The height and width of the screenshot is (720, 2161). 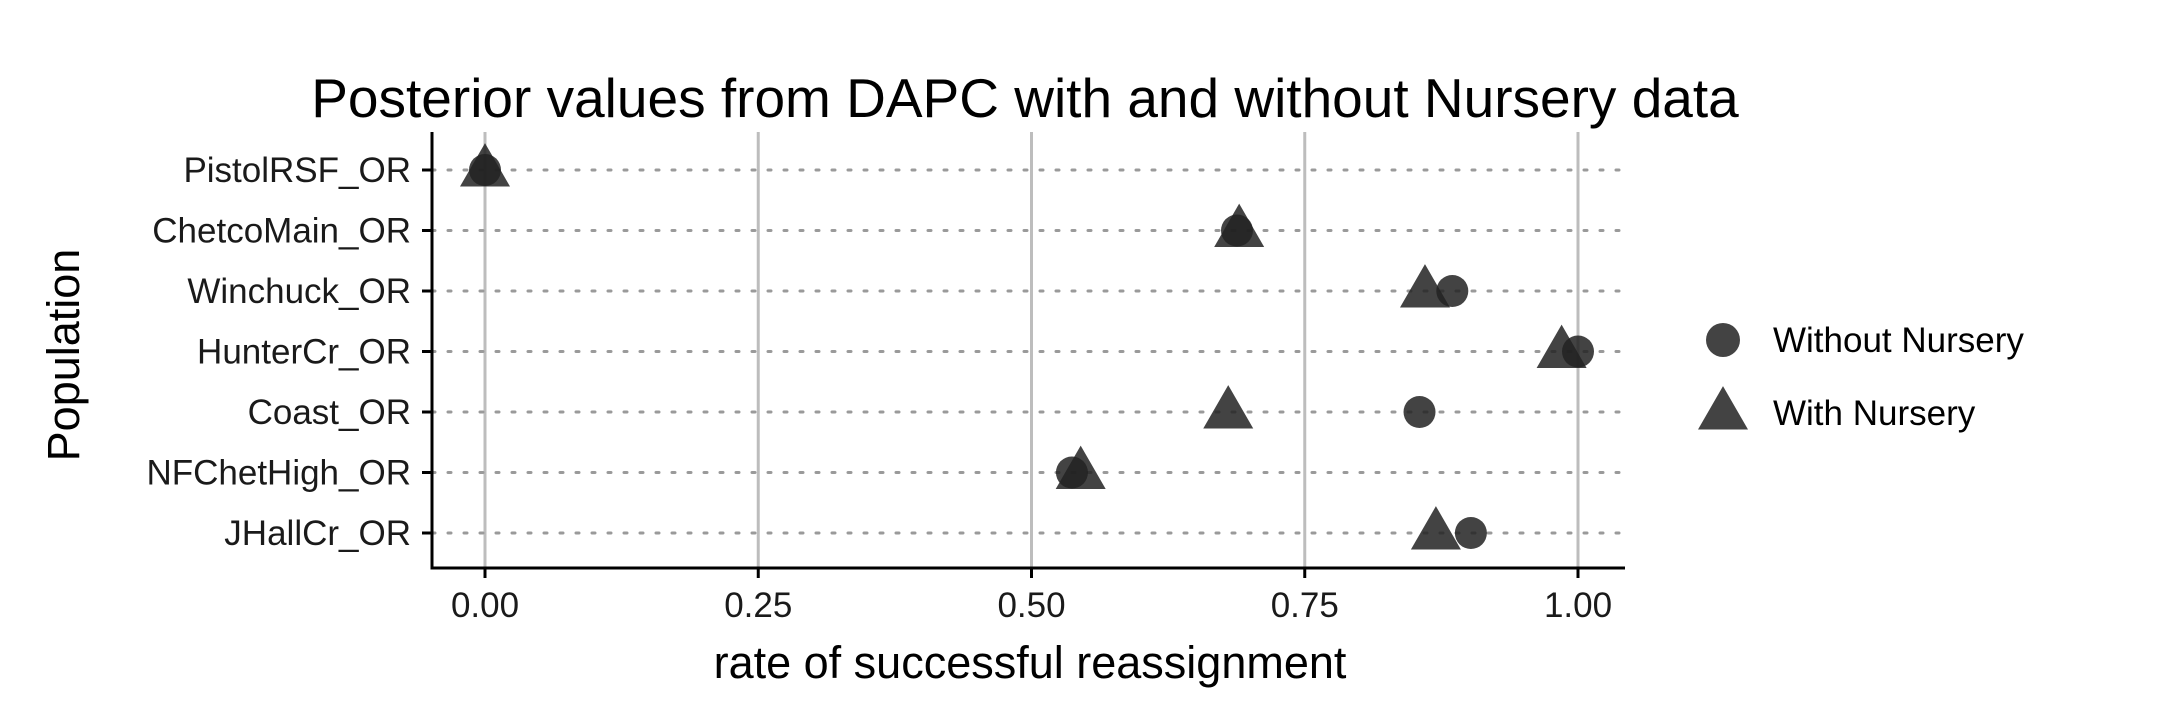 What do you see at coordinates (1419, 412) in the screenshot?
I see `point-circle-coast_or` at bounding box center [1419, 412].